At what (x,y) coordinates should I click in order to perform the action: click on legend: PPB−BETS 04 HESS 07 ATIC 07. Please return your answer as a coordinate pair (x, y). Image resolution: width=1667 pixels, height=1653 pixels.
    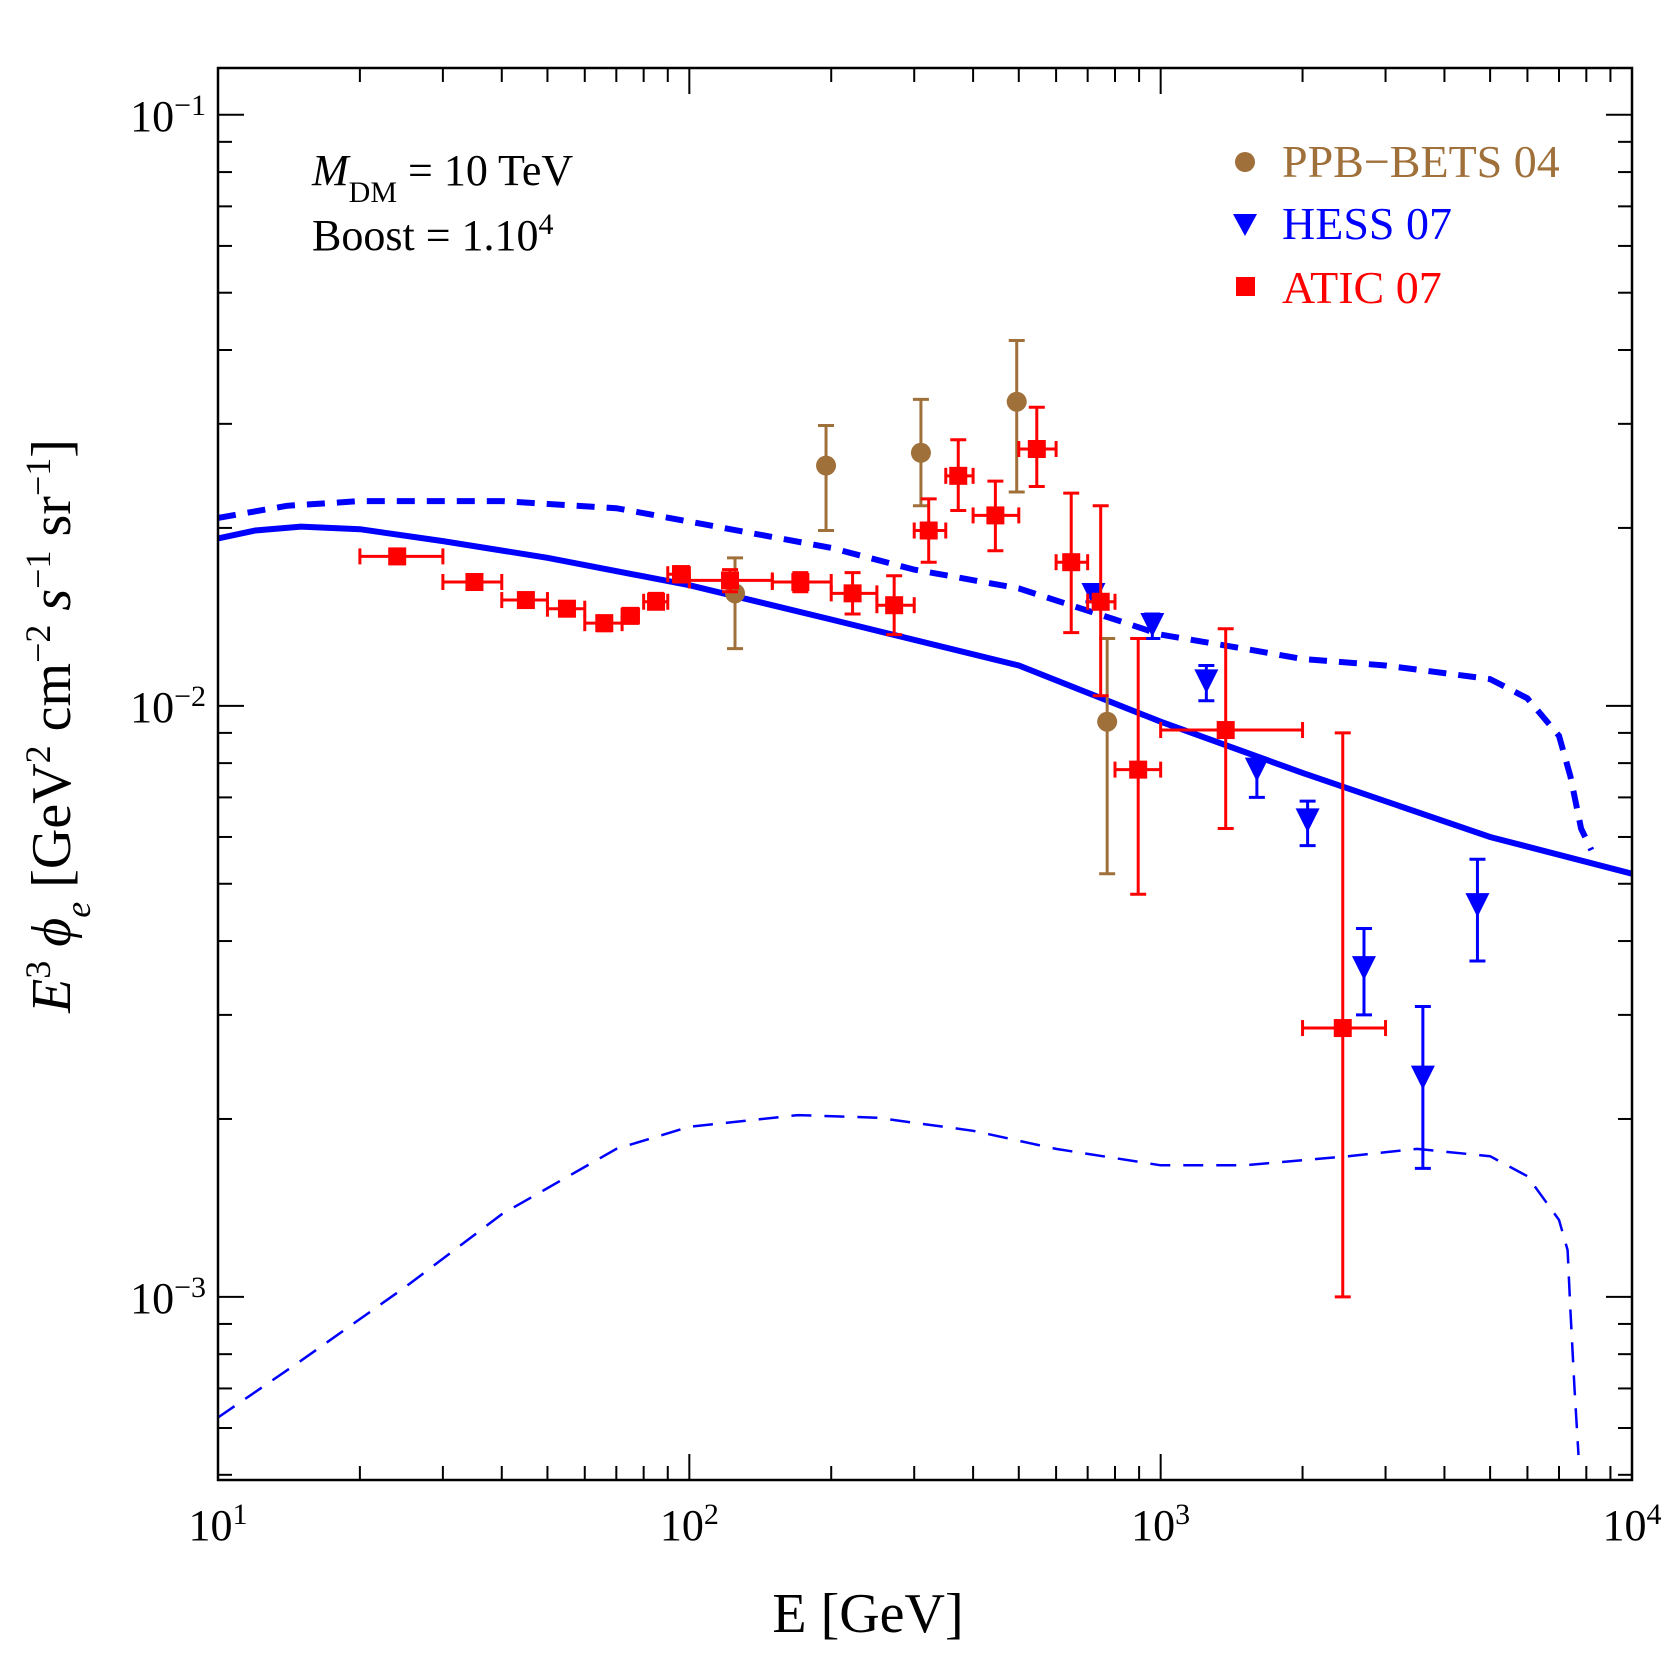
    Looking at the image, I should click on (1396, 224).